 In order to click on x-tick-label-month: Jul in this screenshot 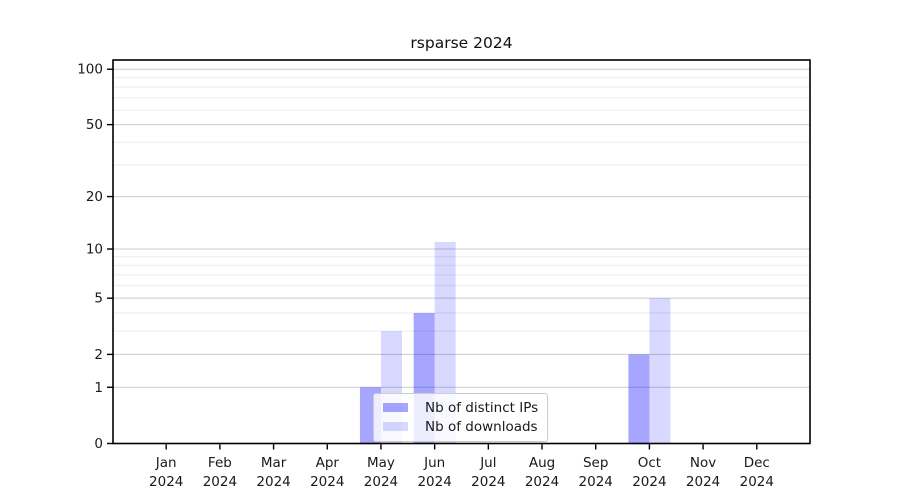, I will do `click(487, 463)`.